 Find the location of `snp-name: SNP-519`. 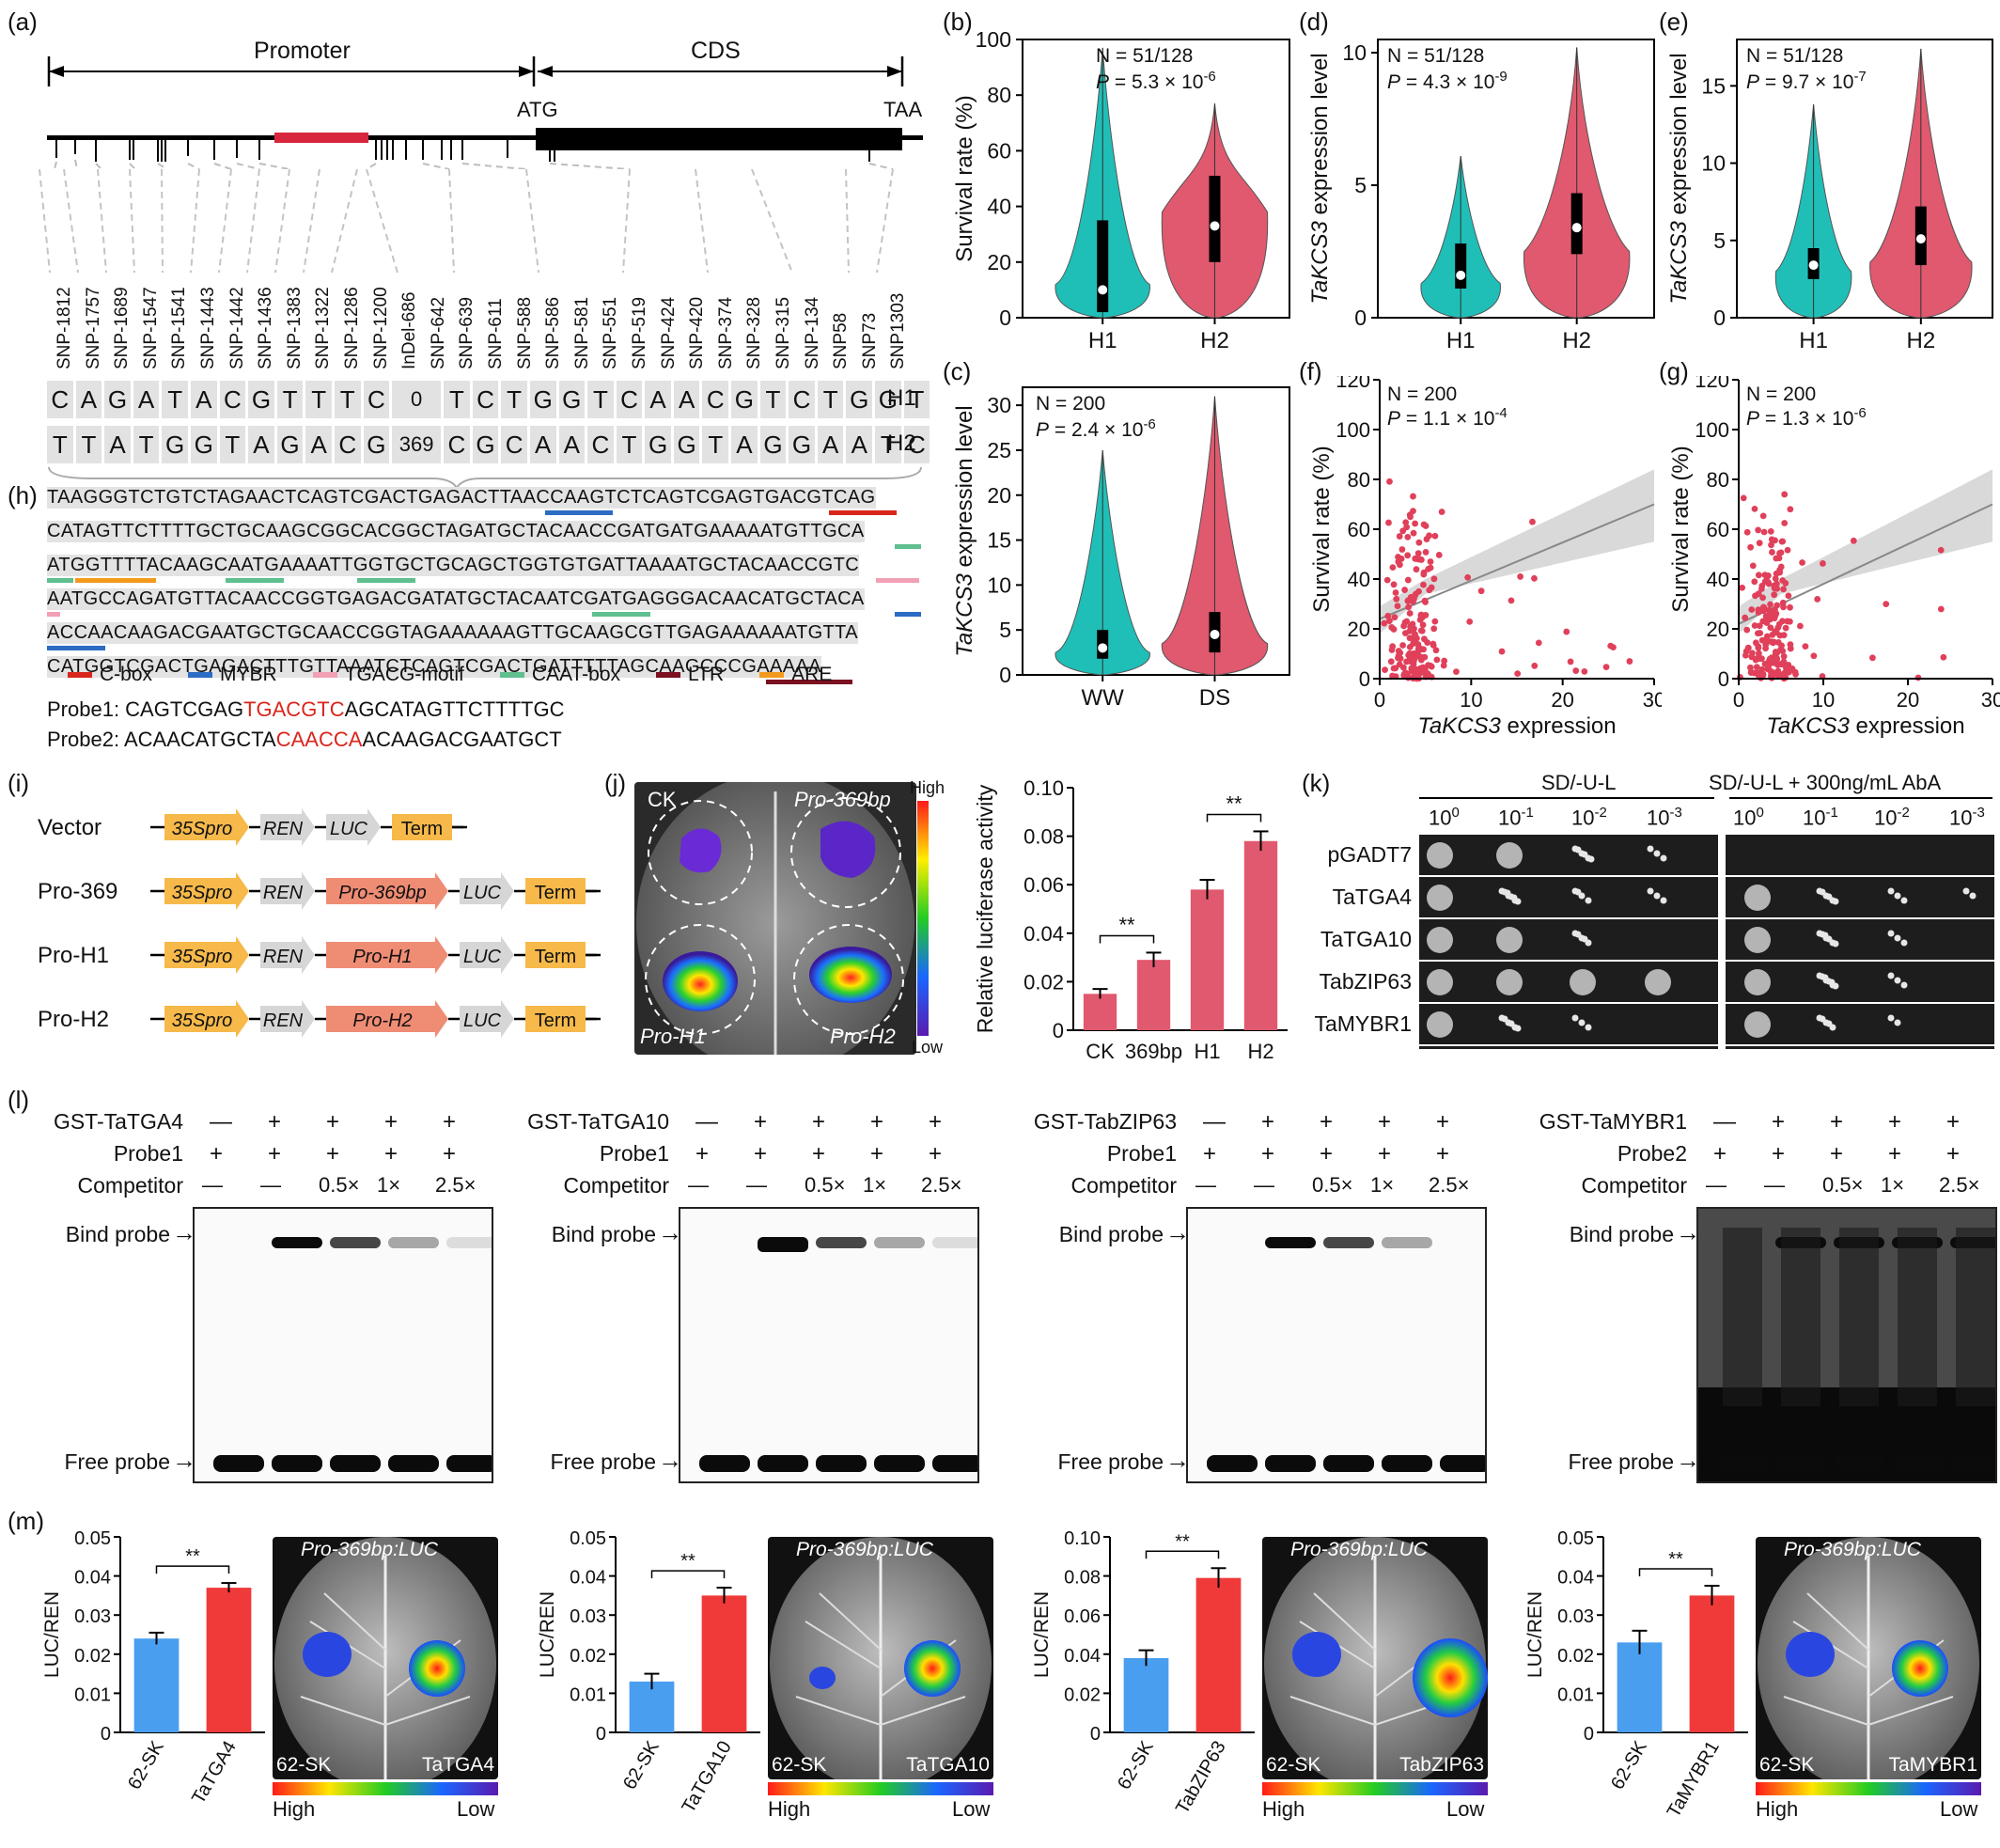

snp-name: SNP-519 is located at coordinates (639, 332).